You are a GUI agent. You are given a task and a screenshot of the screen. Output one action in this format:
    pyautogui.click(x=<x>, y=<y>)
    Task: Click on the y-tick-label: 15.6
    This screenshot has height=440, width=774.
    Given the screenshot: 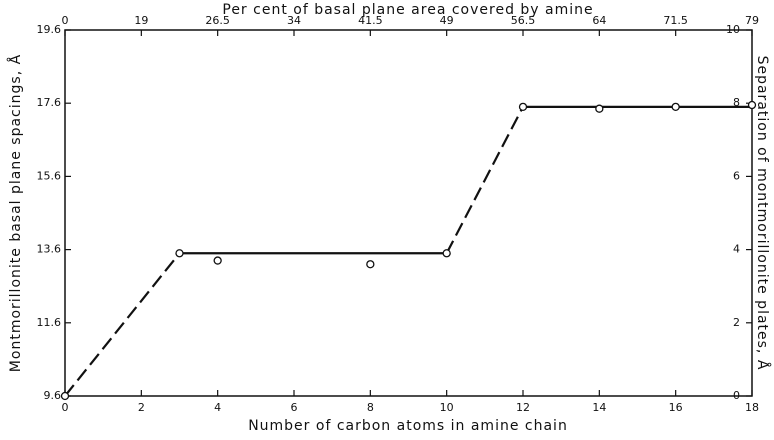 What is the action you would take?
    pyautogui.click(x=49, y=175)
    